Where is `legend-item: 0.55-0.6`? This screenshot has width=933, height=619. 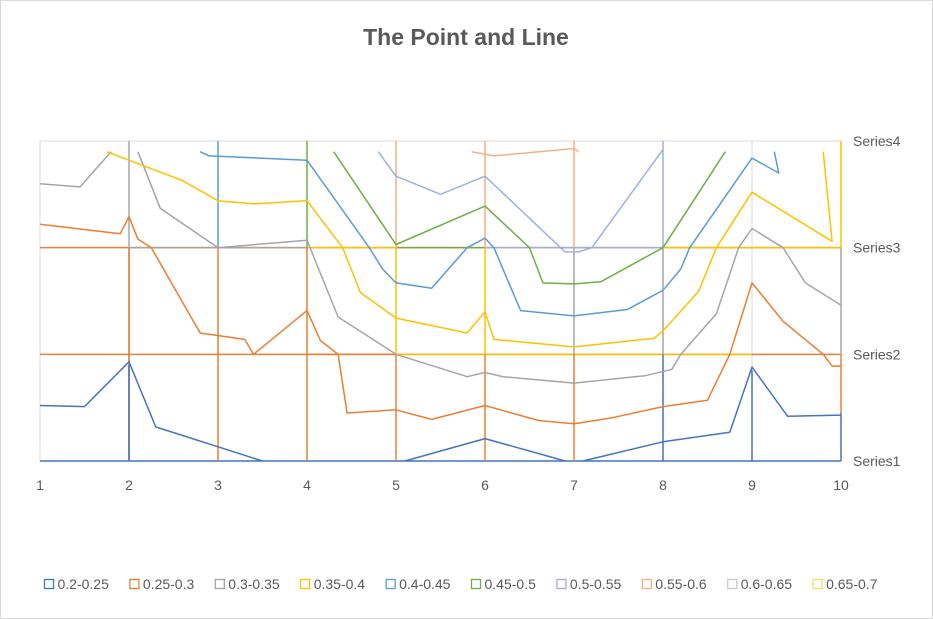 legend-item: 0.55-0.6 is located at coordinates (674, 584).